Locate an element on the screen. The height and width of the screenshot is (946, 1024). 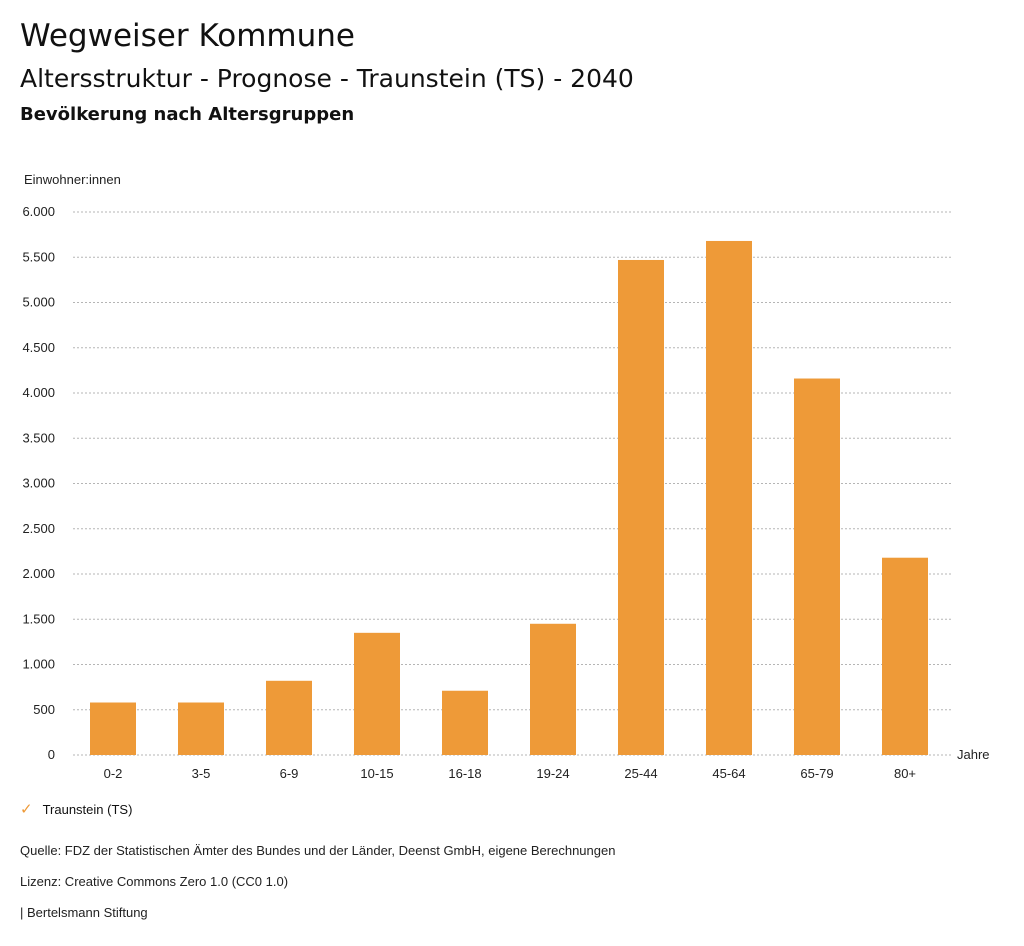
y-axis-label: Einwohner:innen is located at coordinates (72, 179).